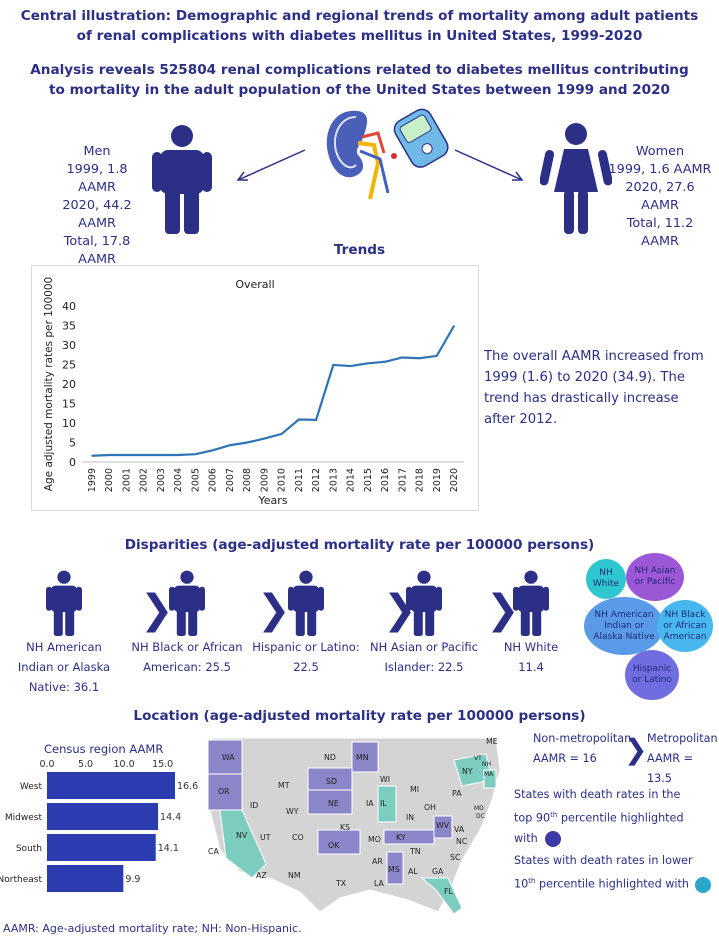 This screenshot has width=719, height=941. Describe the element at coordinates (359, 250) in the screenshot. I see `trends-heading: Trends` at that location.